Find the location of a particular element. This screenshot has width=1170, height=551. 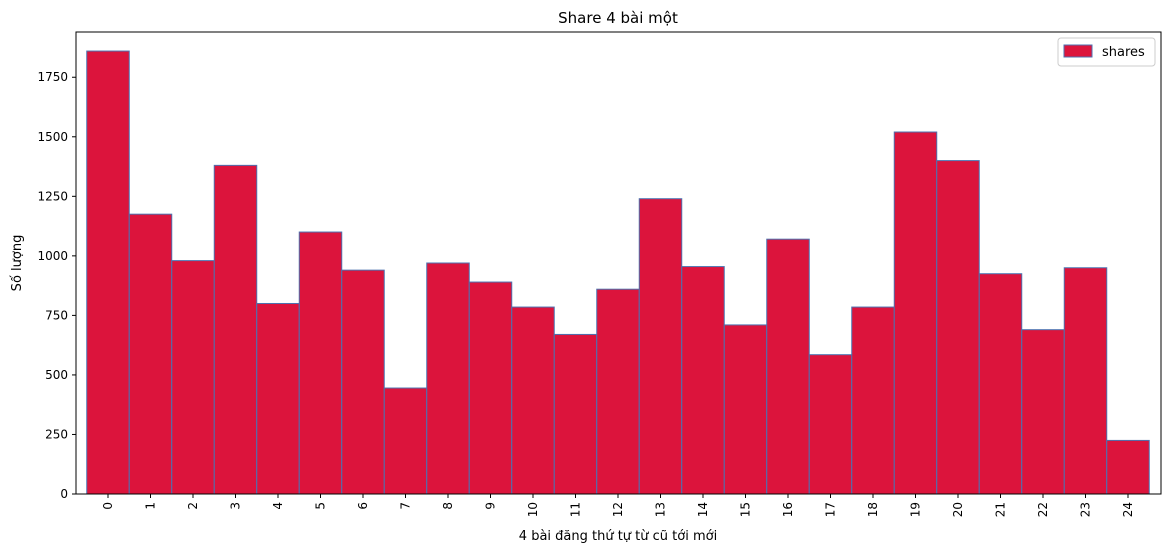

x-axis: 0 1 2 3 4 5 6 7 8 9 10 11 12 13 14 15 16 17 18 19 20 21 22 23 24 is located at coordinates (618, 505).